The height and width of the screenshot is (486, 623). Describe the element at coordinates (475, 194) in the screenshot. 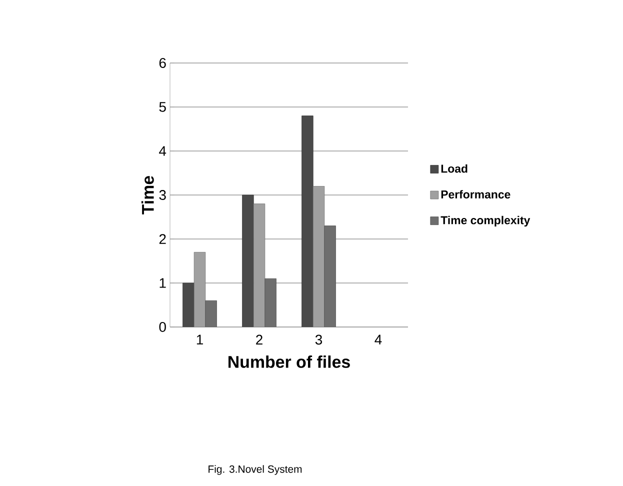

I see `legend-label: Performance` at that location.